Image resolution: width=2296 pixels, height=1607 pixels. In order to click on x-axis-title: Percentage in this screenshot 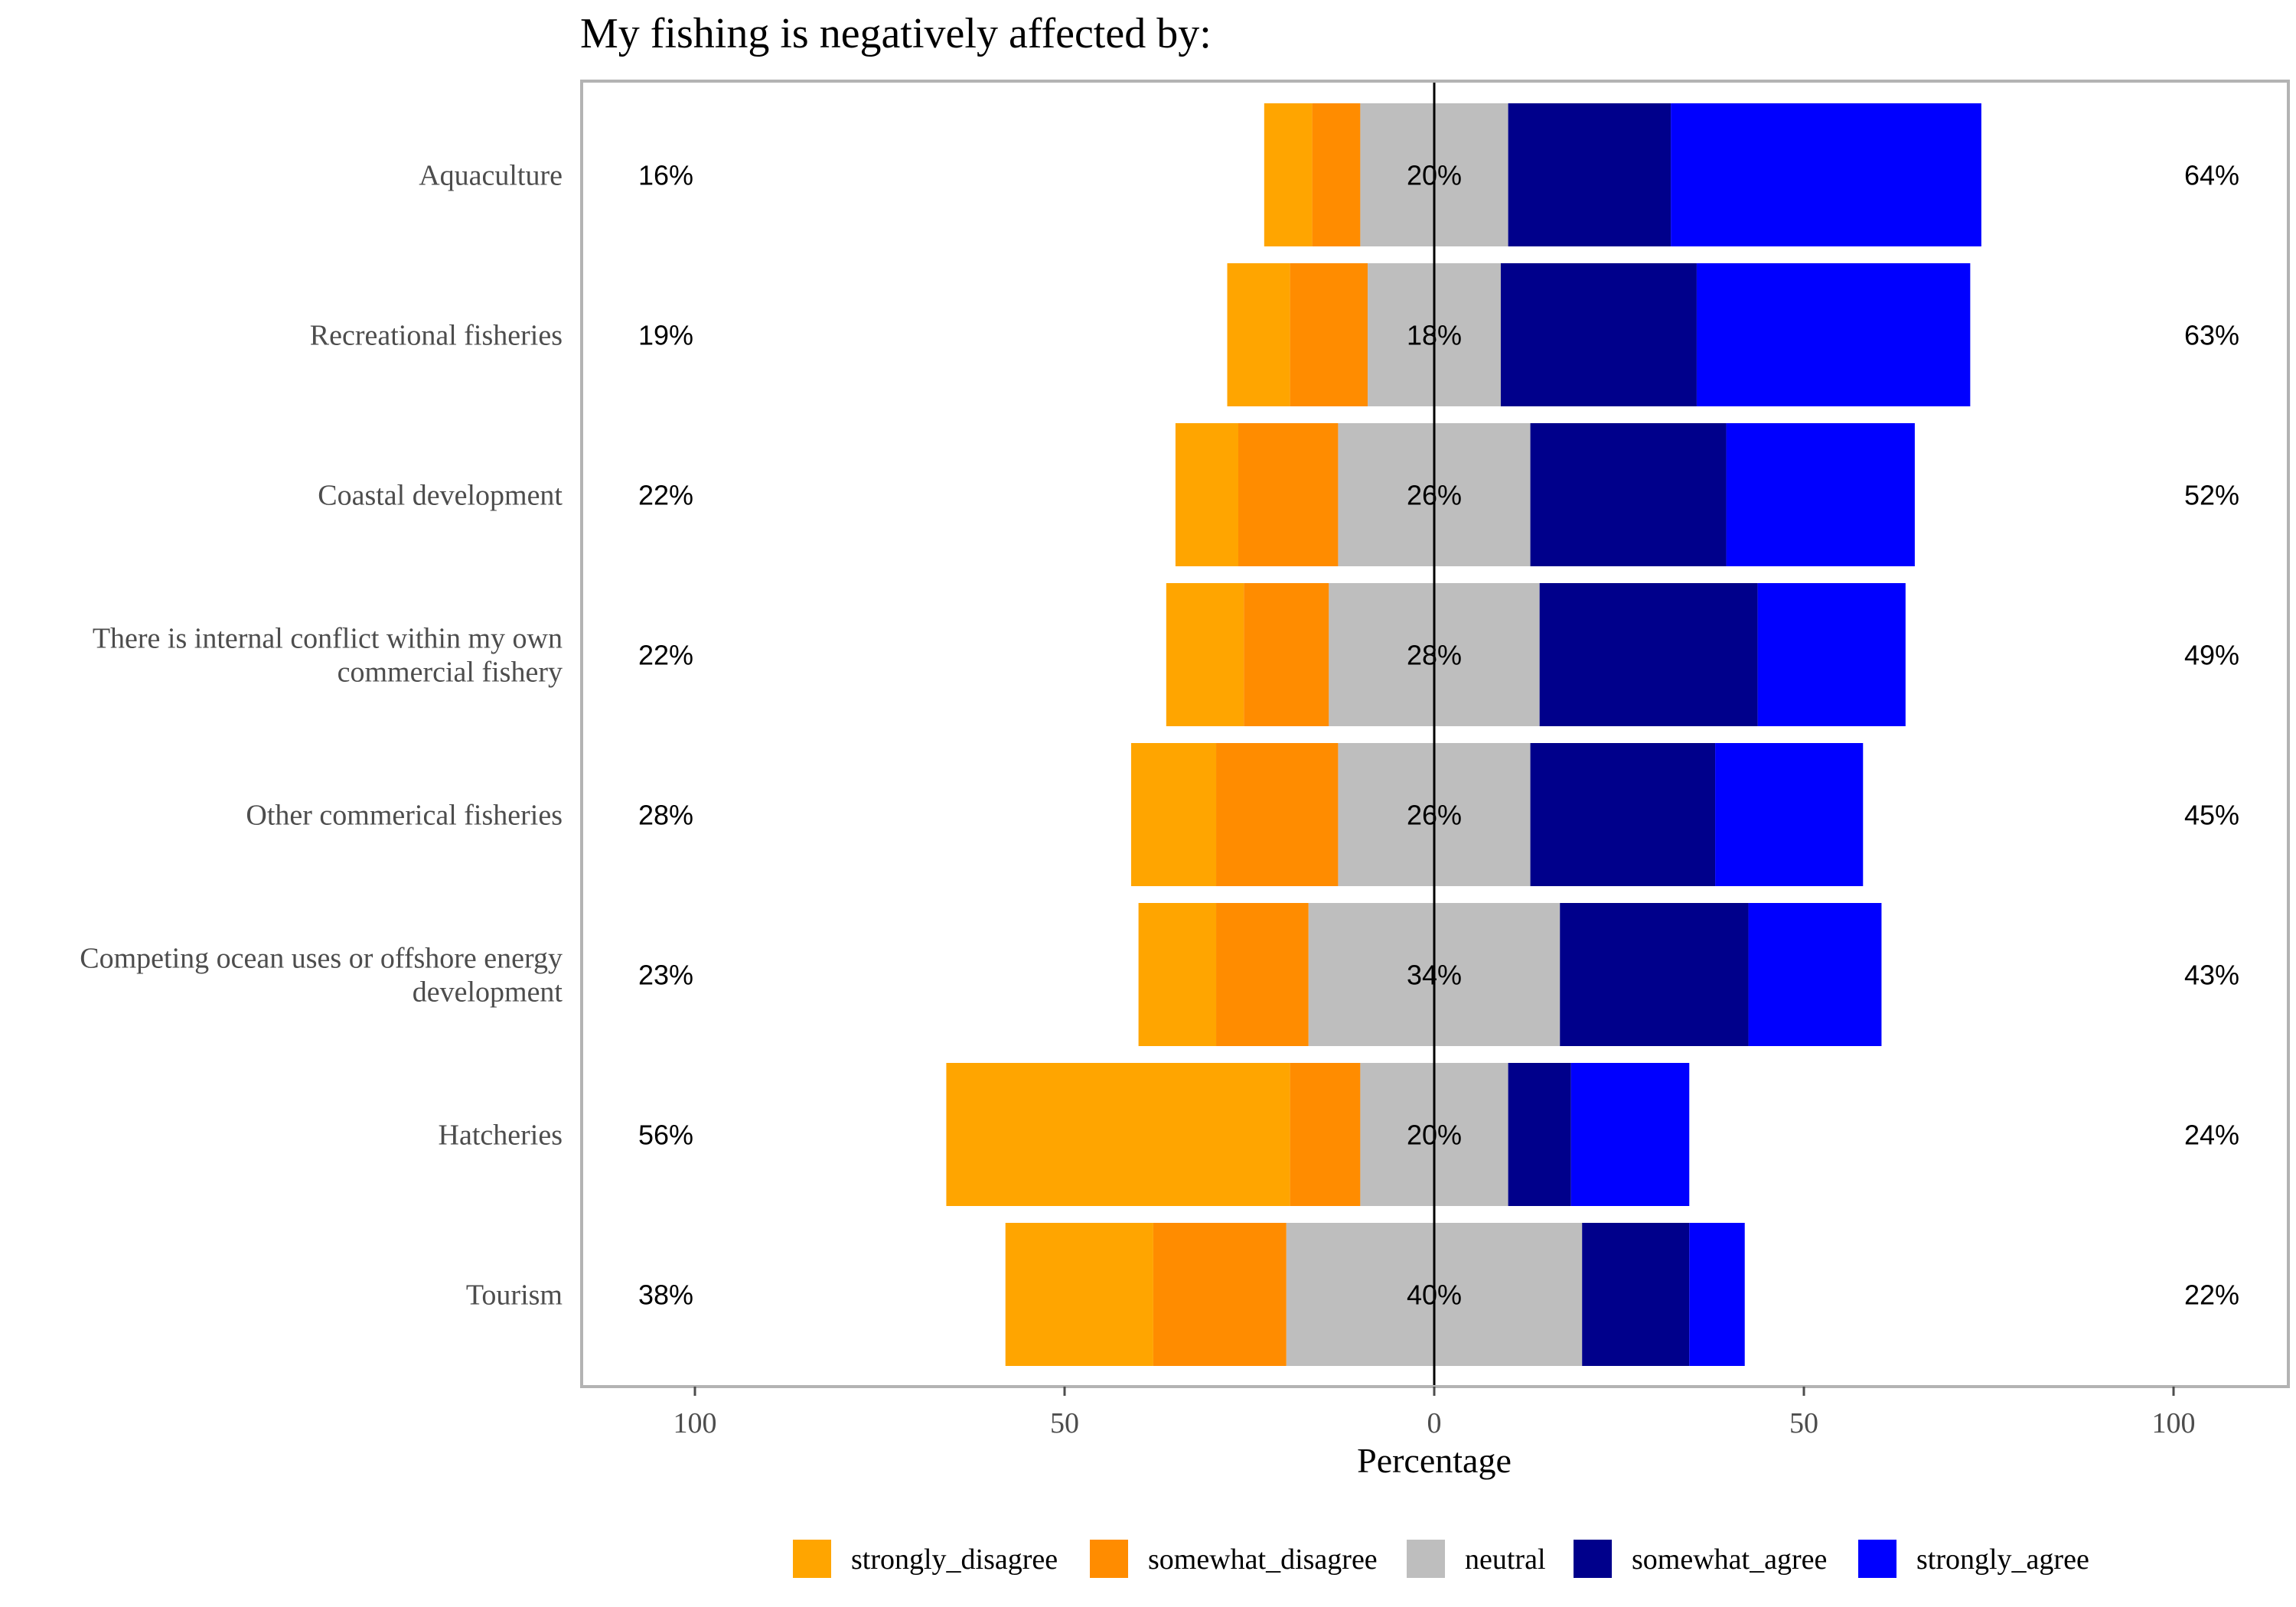, I will do `click(1434, 1460)`.